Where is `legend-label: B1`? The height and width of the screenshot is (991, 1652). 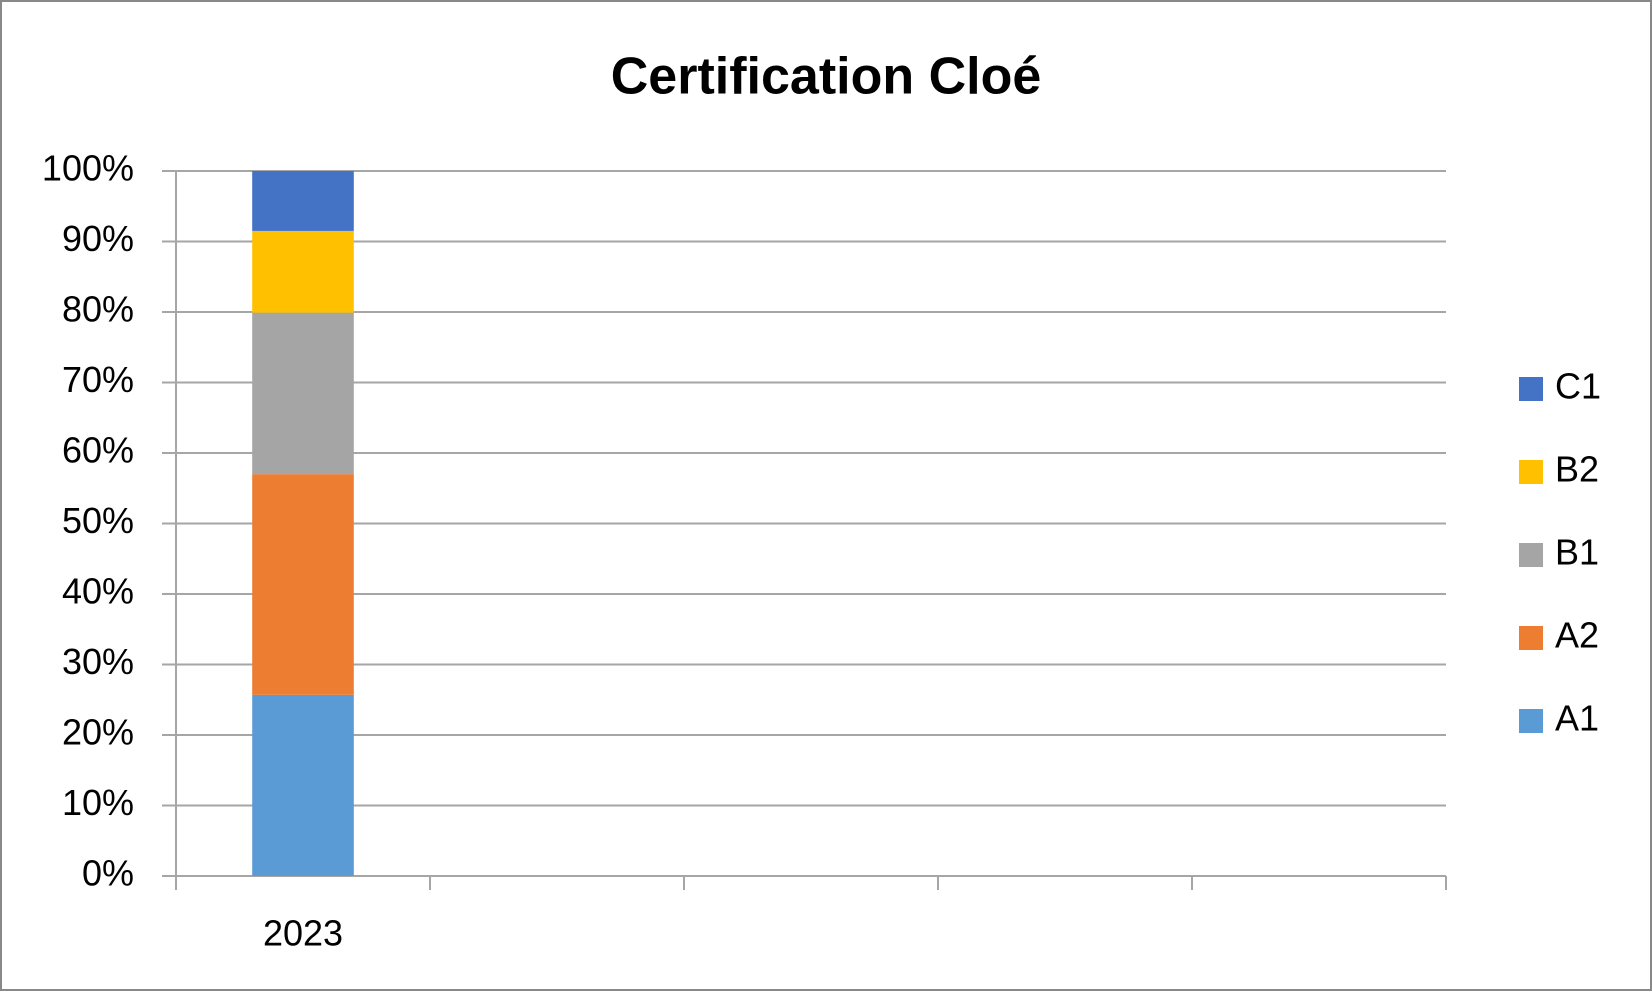
legend-label: B1 is located at coordinates (1577, 552).